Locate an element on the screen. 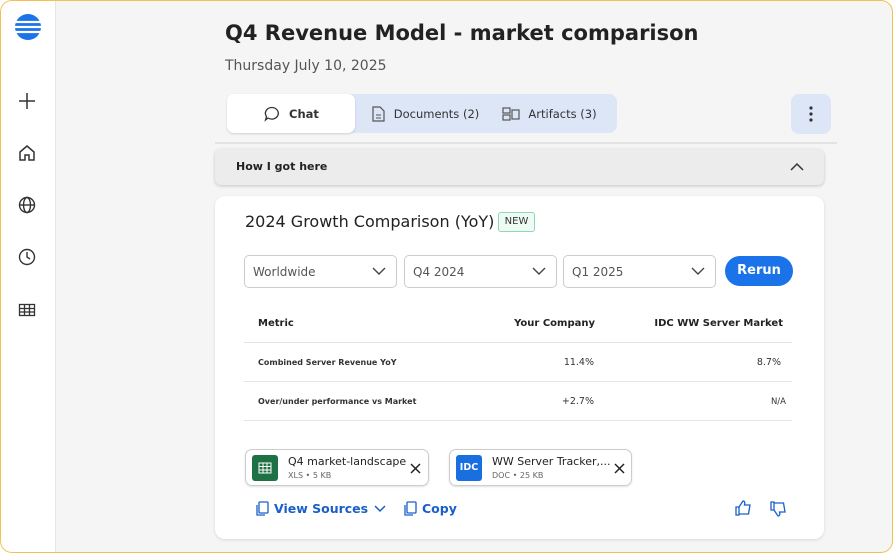 The height and width of the screenshot is (553, 893). view-sources-button: View Sources is located at coordinates (321, 508).